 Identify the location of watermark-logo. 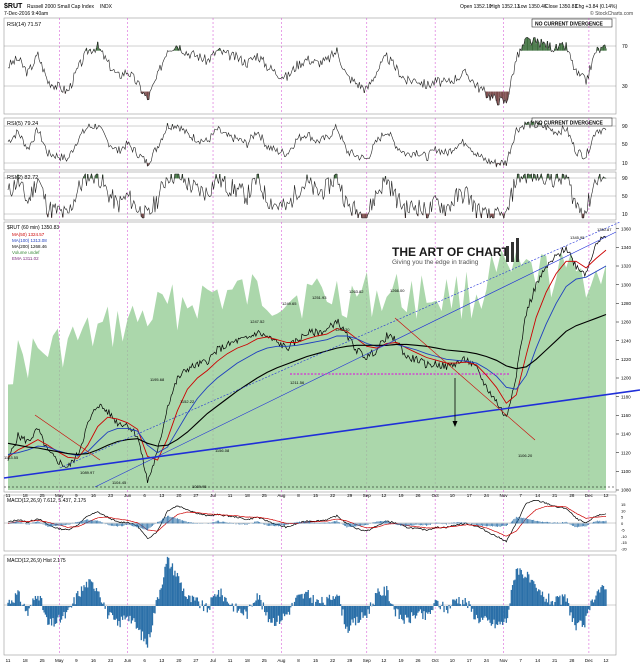
(512, 250).